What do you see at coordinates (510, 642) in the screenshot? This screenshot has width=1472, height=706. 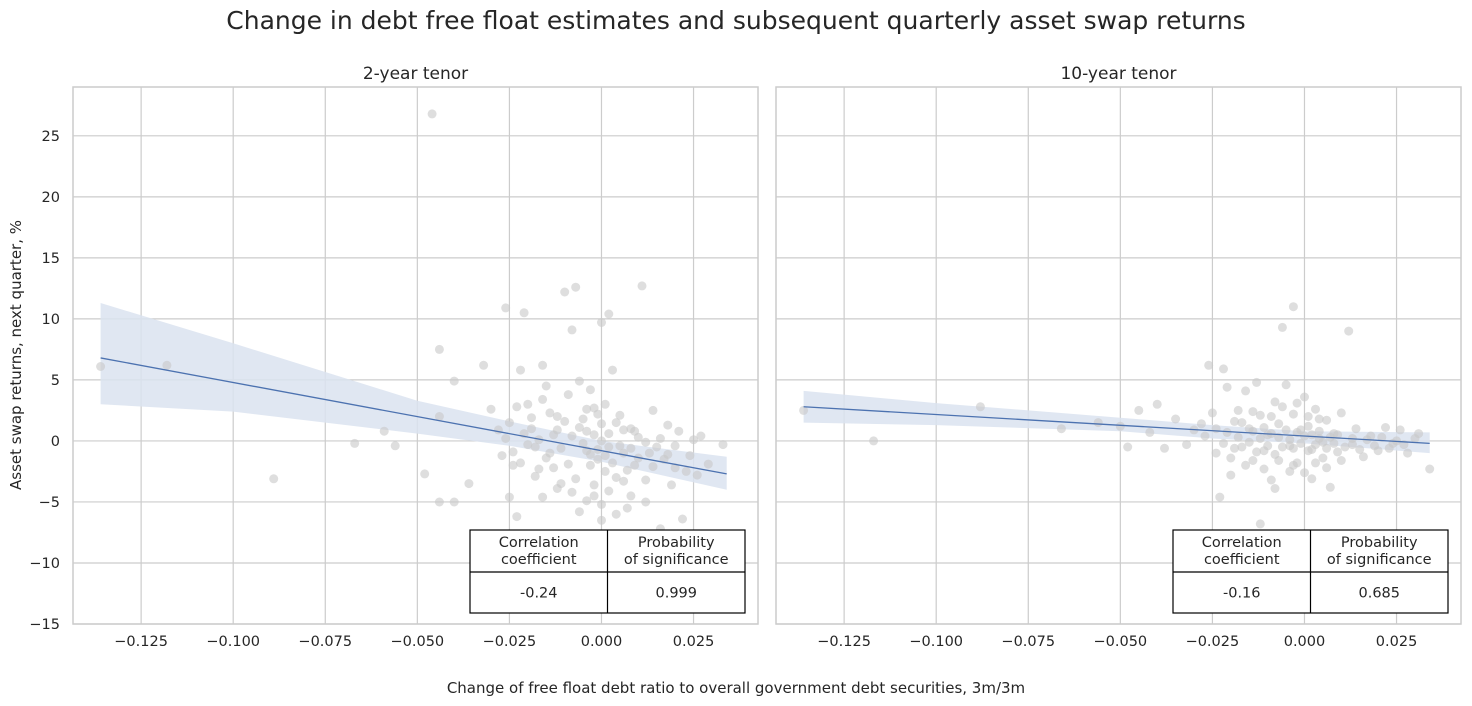 I see `panel1-x-tick-label: −0.025` at bounding box center [510, 642].